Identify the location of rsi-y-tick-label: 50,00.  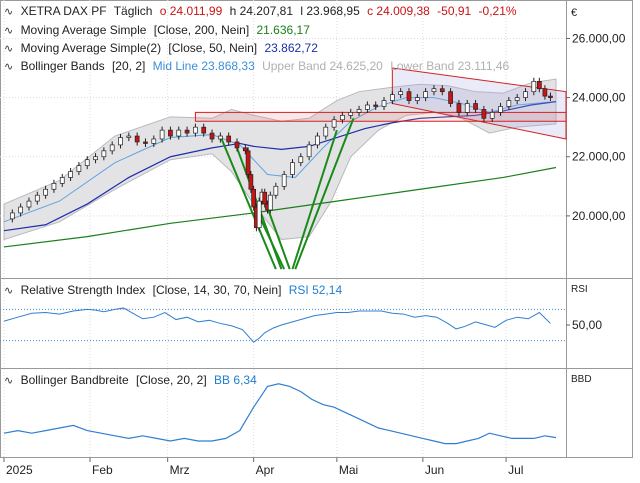
(587, 325).